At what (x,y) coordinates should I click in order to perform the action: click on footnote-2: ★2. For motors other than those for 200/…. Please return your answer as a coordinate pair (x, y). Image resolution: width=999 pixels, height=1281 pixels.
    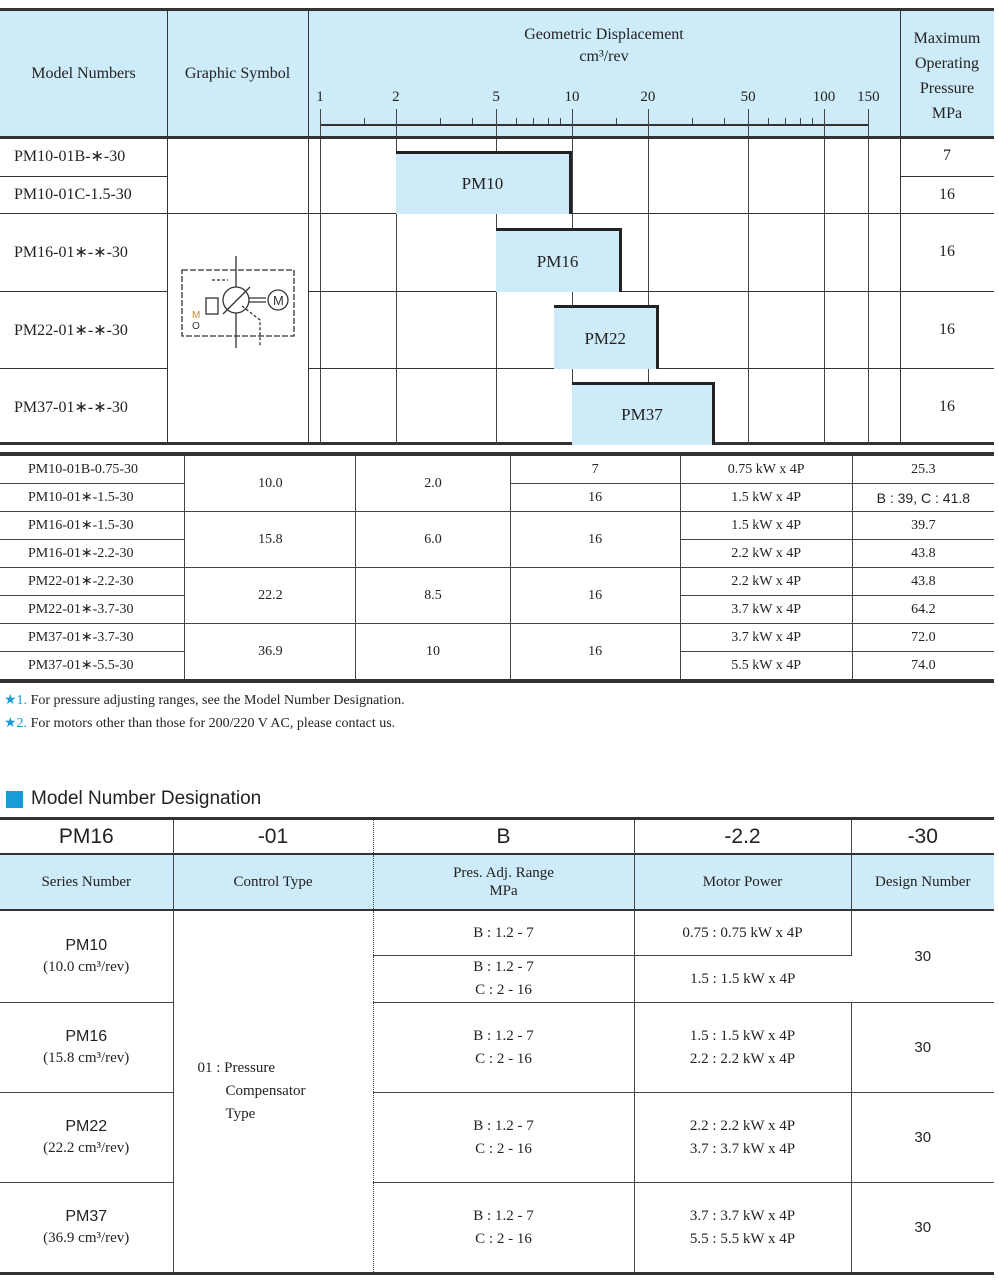
    Looking at the image, I should click on (199, 723).